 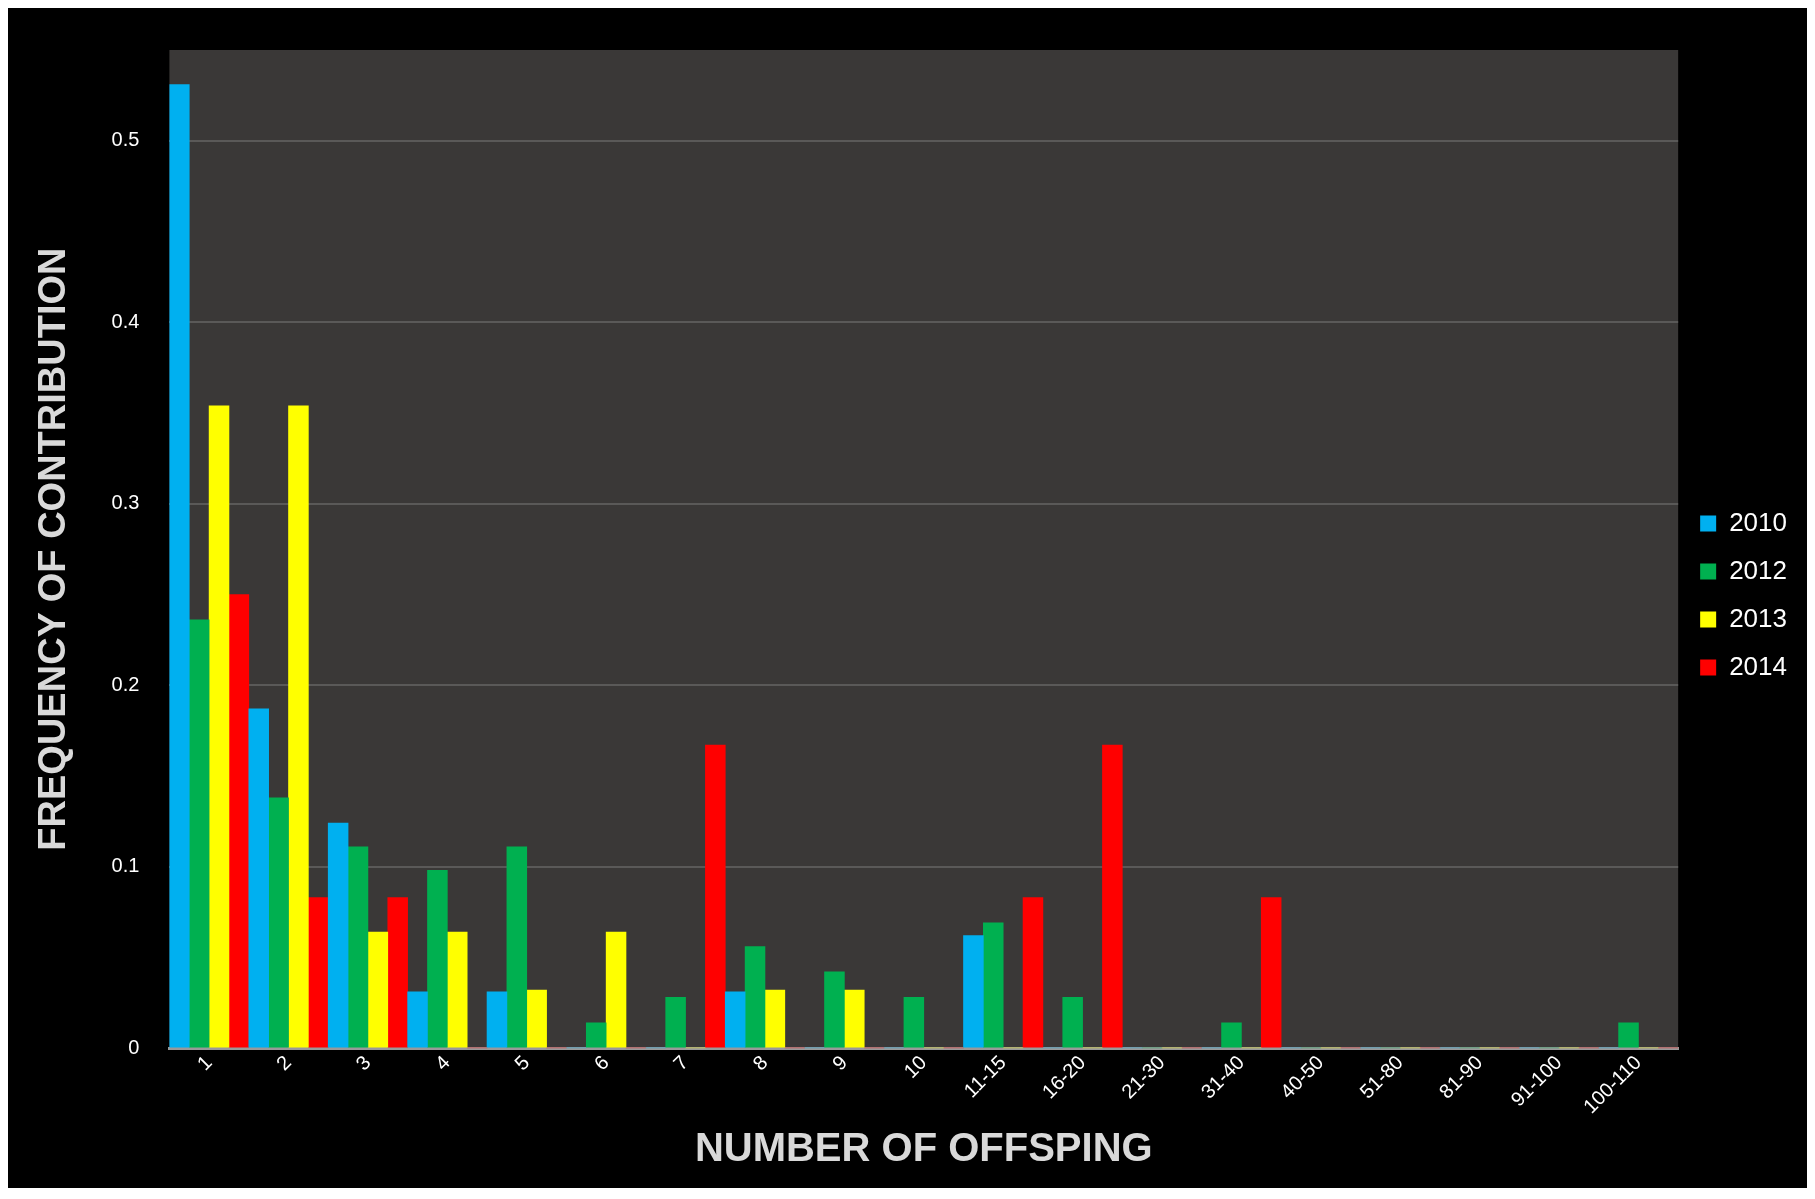 What do you see at coordinates (1758, 617) in the screenshot?
I see `legend-label: 2013` at bounding box center [1758, 617].